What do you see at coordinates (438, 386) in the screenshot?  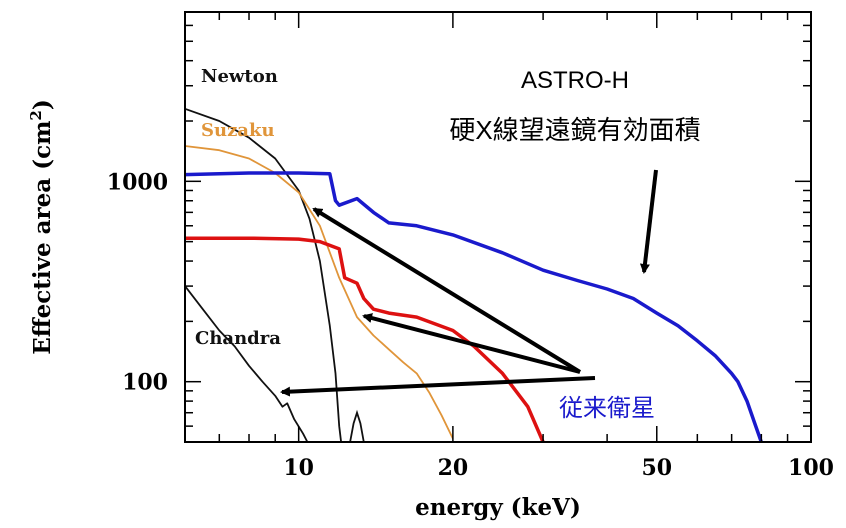 I see `arrow-to-chandra` at bounding box center [438, 386].